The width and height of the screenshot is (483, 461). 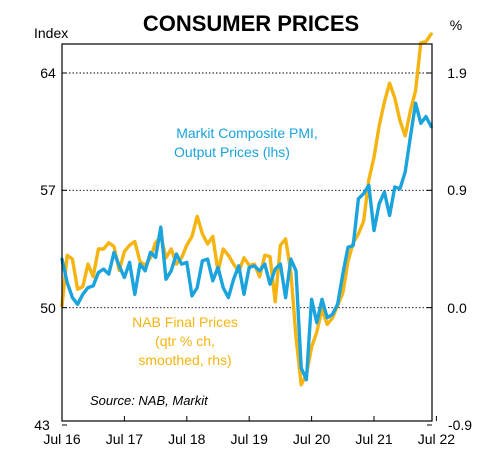 I want to click on chart-title: CONSUMER PRICES, so click(x=251, y=23).